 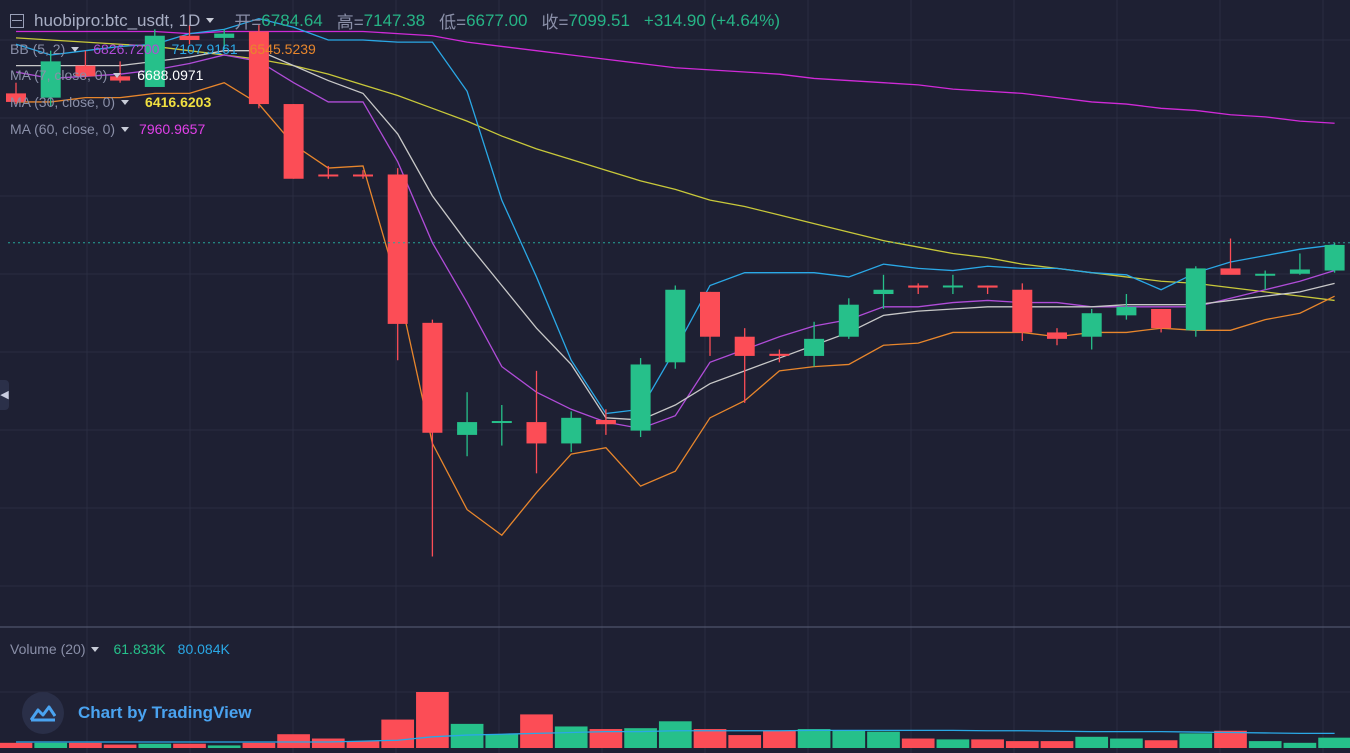 I want to click on open-value: 6784.64, so click(x=292, y=20).